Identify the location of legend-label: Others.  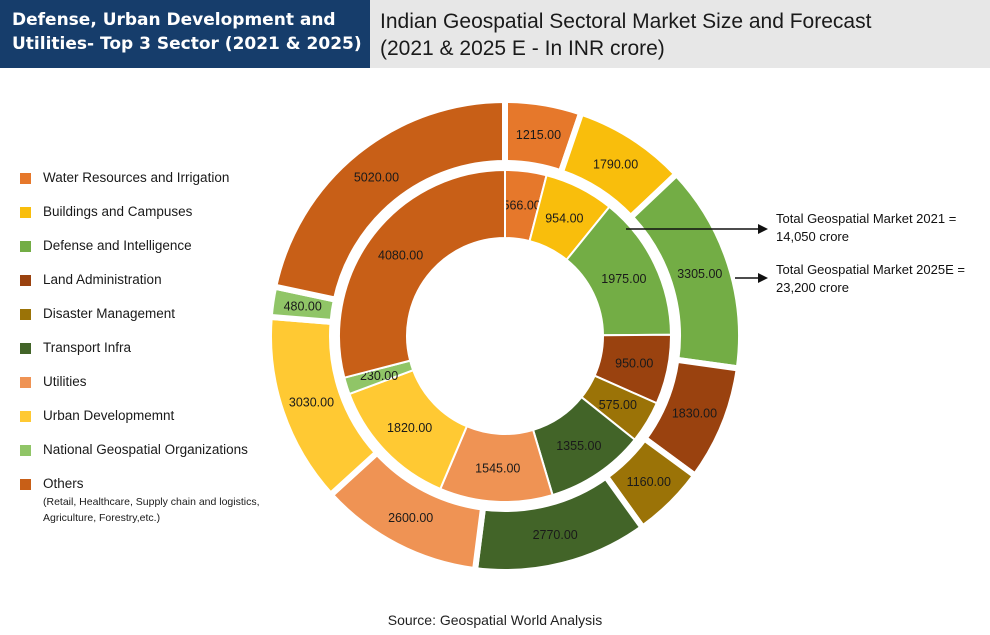
(63, 483).